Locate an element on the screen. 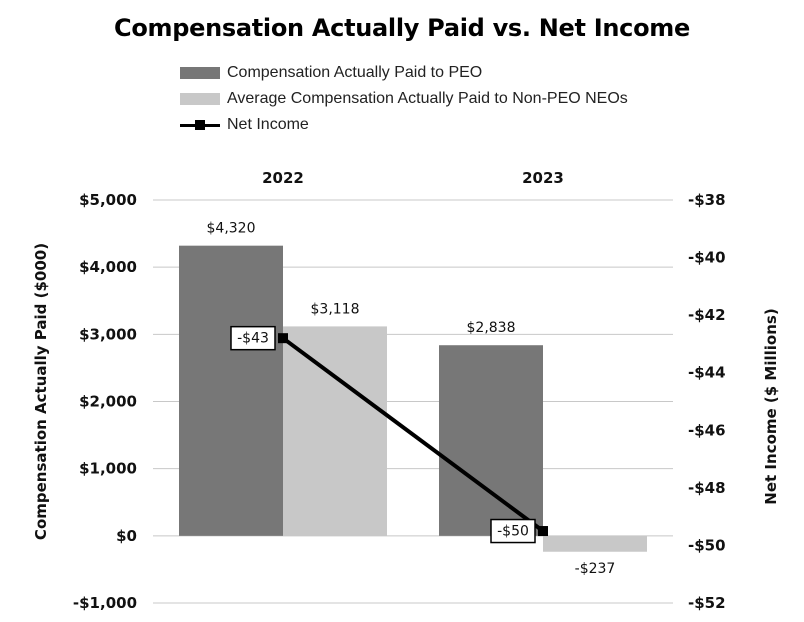 Image resolution: width=804 pixels, height=622 pixels. legend-item-peo: Compensation Actually Paid to PEO is located at coordinates (404, 73).